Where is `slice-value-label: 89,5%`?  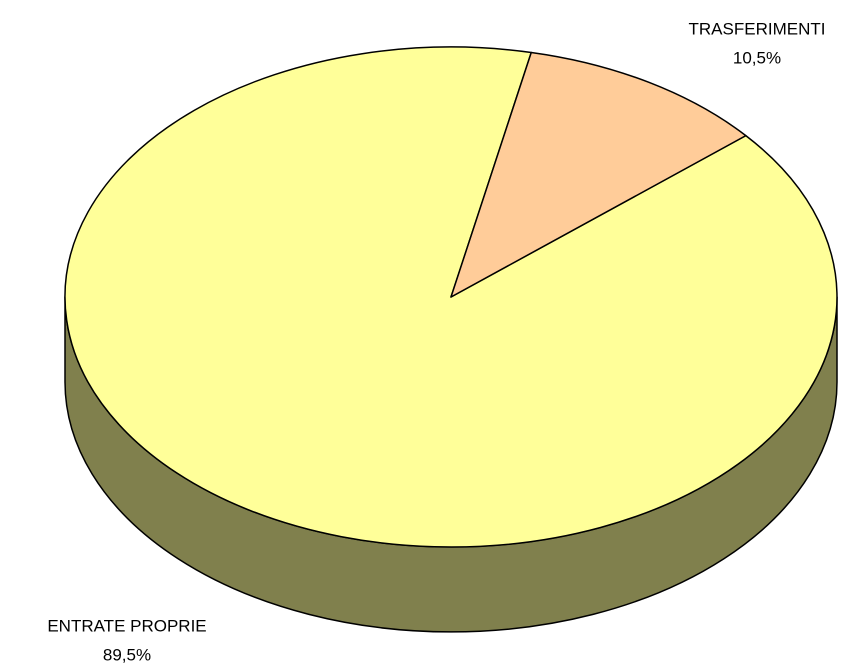 slice-value-label: 89,5% is located at coordinates (127, 654).